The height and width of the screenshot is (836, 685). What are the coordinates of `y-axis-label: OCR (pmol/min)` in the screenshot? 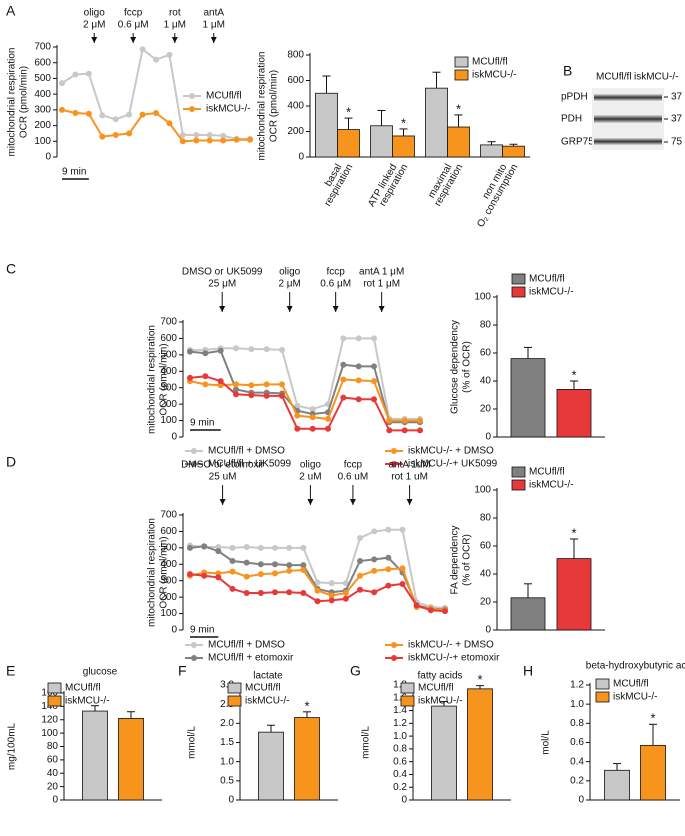 It's located at (164, 379).